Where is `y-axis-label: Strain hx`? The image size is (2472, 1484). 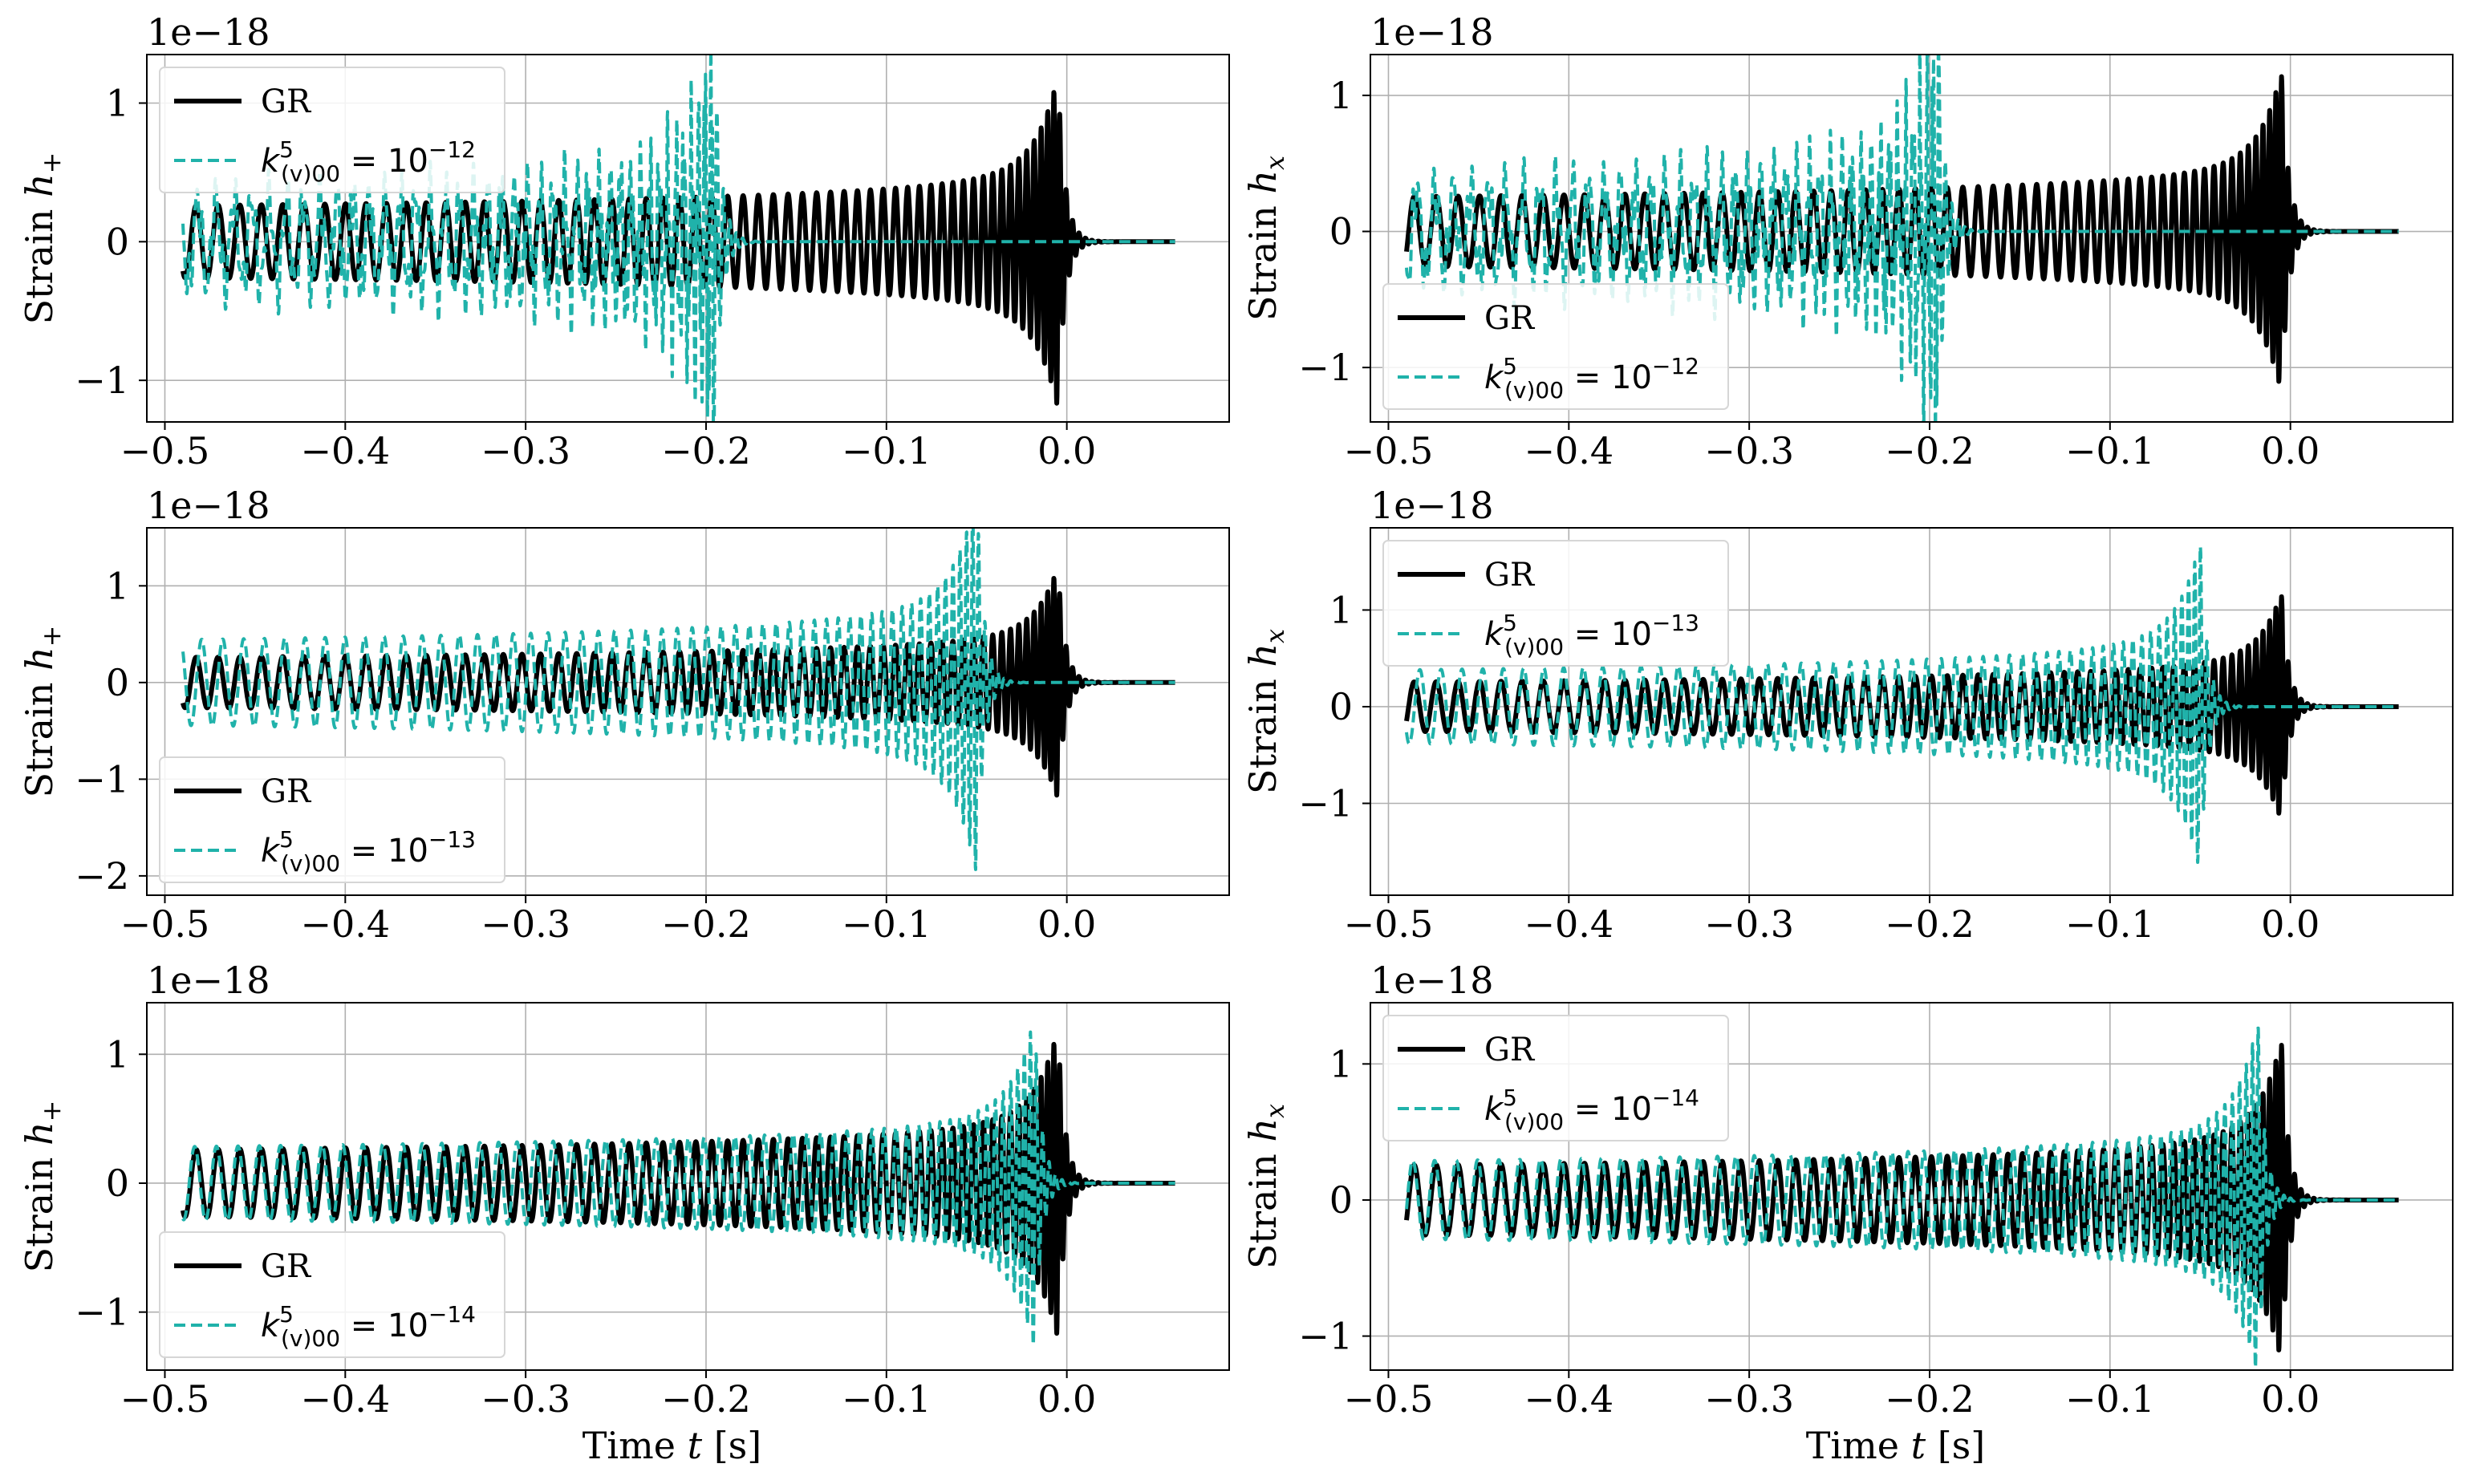
y-axis-label: Strain hx is located at coordinates (1265, 238).